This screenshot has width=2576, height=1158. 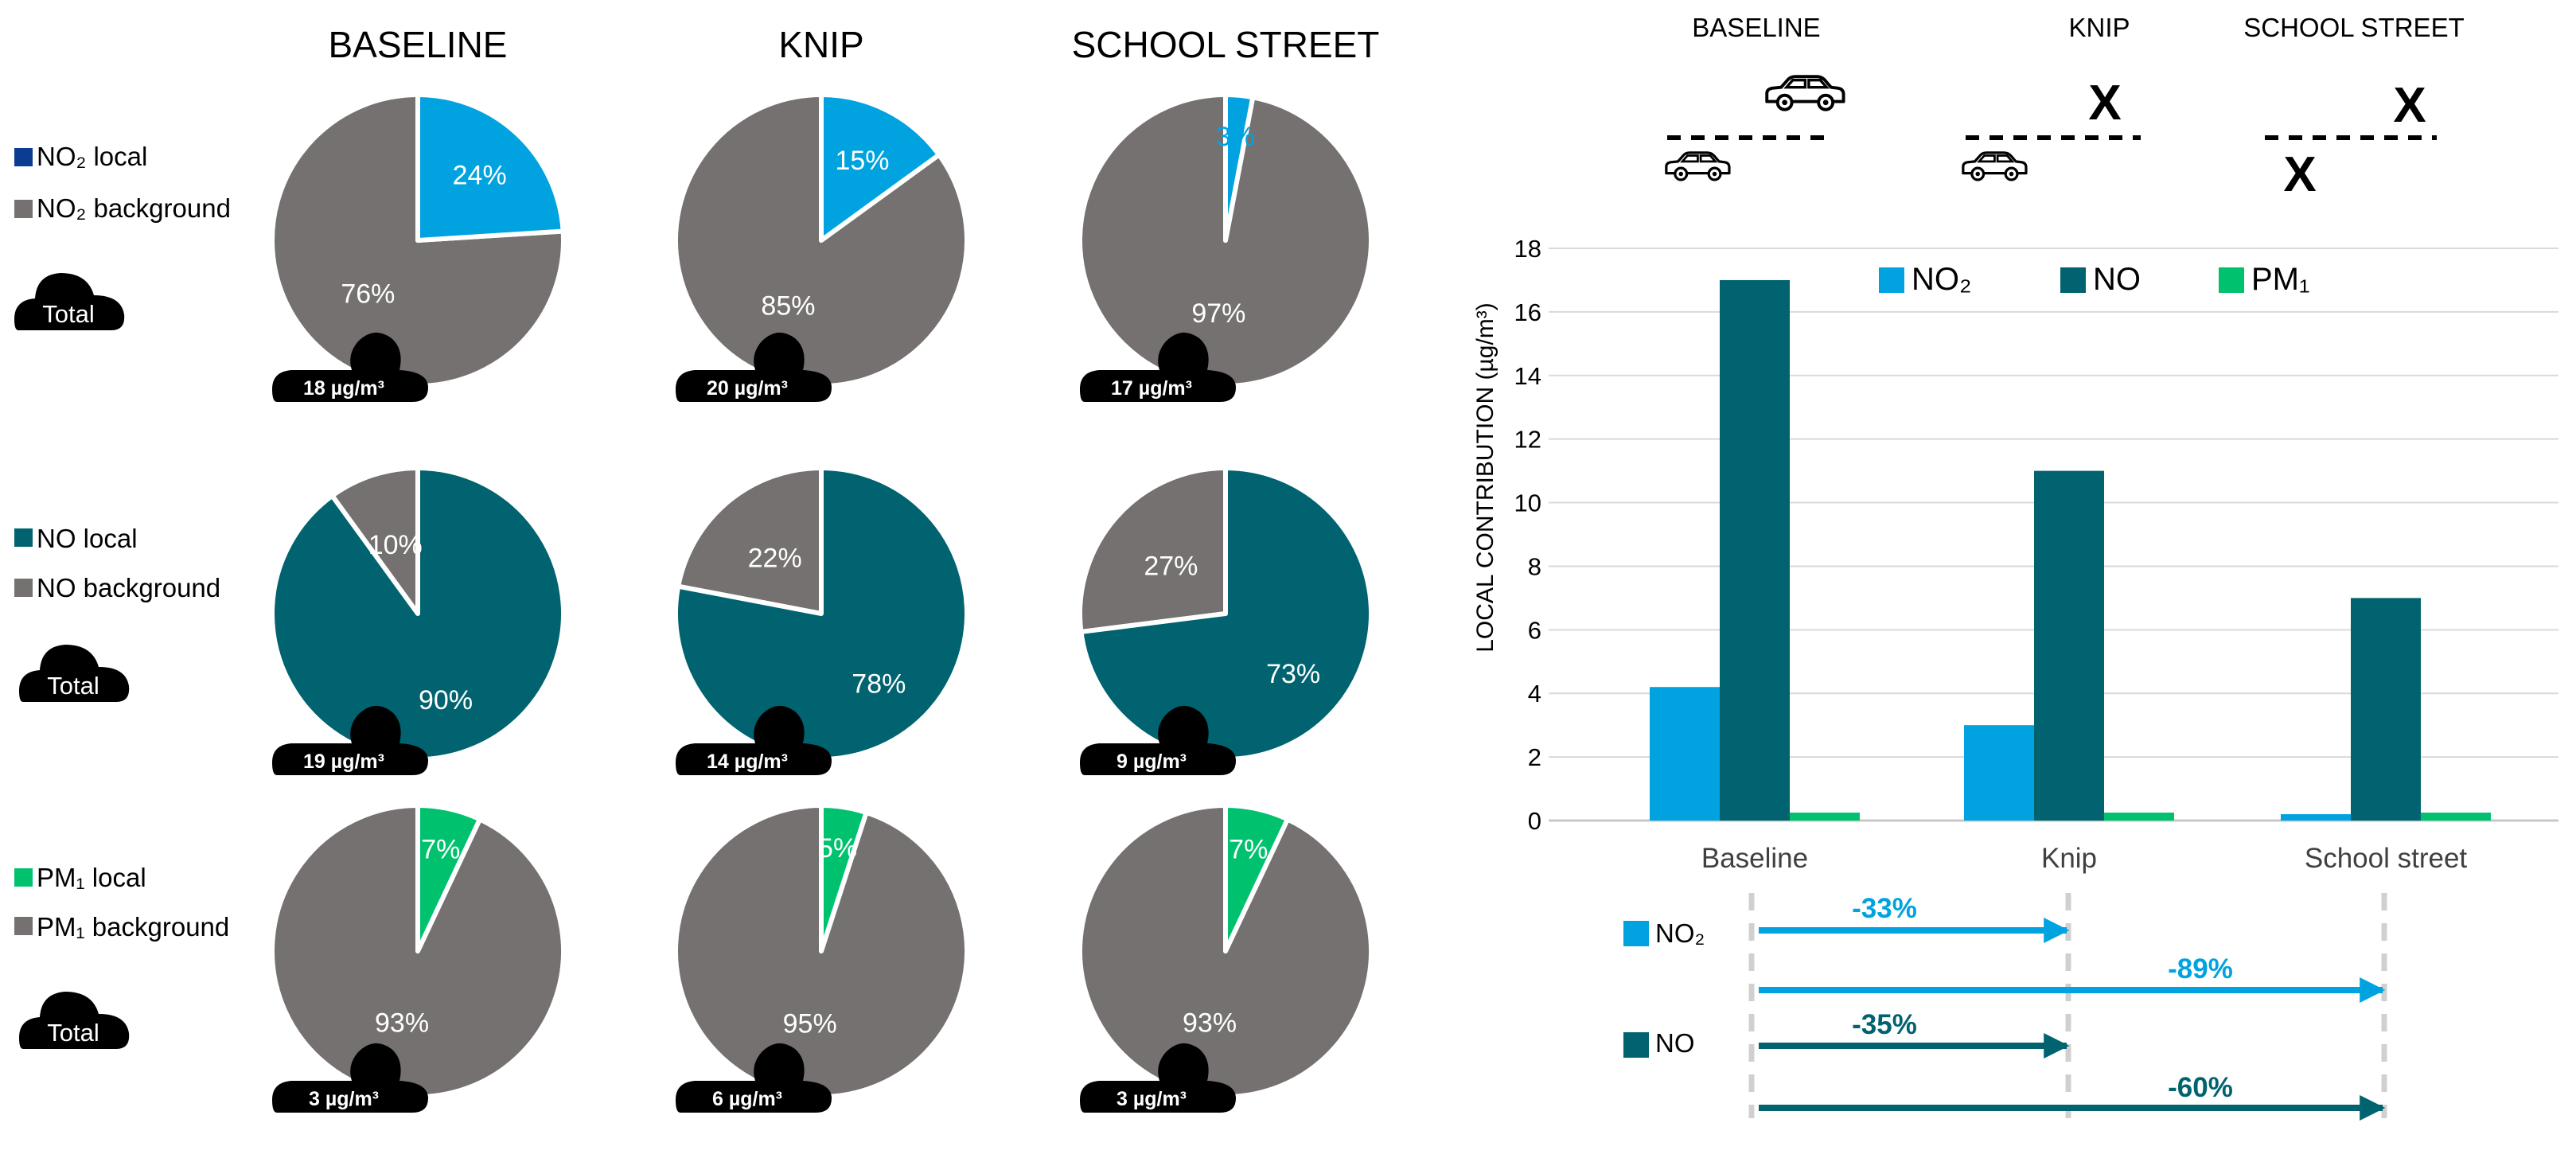 I want to click on column-header-school-street: SCHOOL STREET, so click(x=1226, y=44).